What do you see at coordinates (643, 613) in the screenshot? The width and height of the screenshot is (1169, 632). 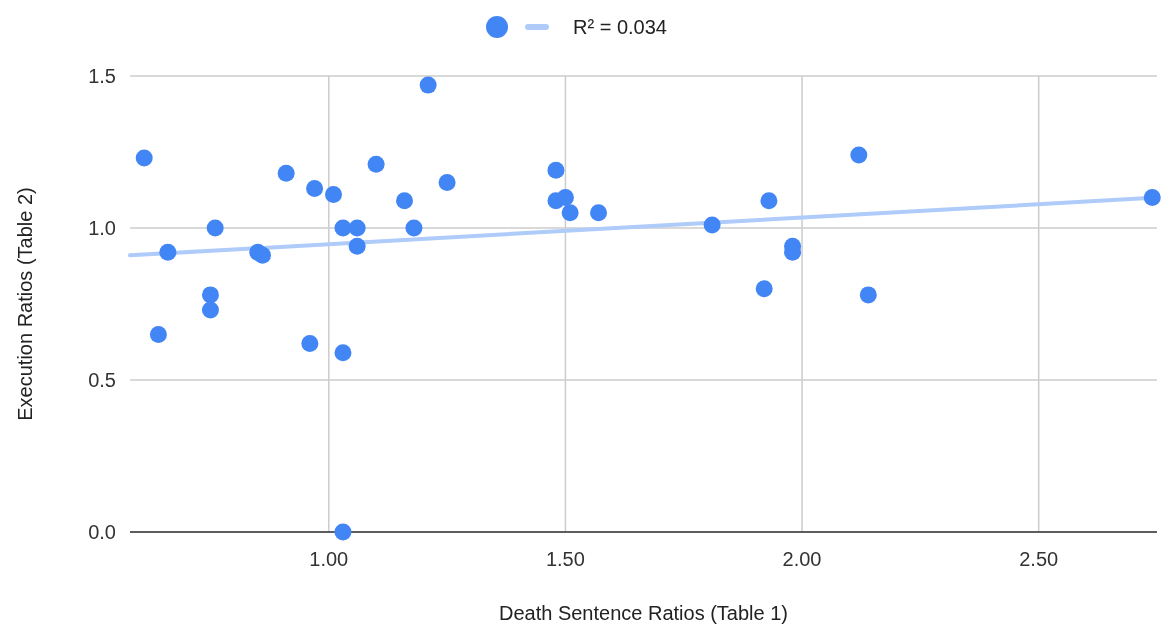 I see `x-axis-title: Death Sentence Ratios (Table 1)` at bounding box center [643, 613].